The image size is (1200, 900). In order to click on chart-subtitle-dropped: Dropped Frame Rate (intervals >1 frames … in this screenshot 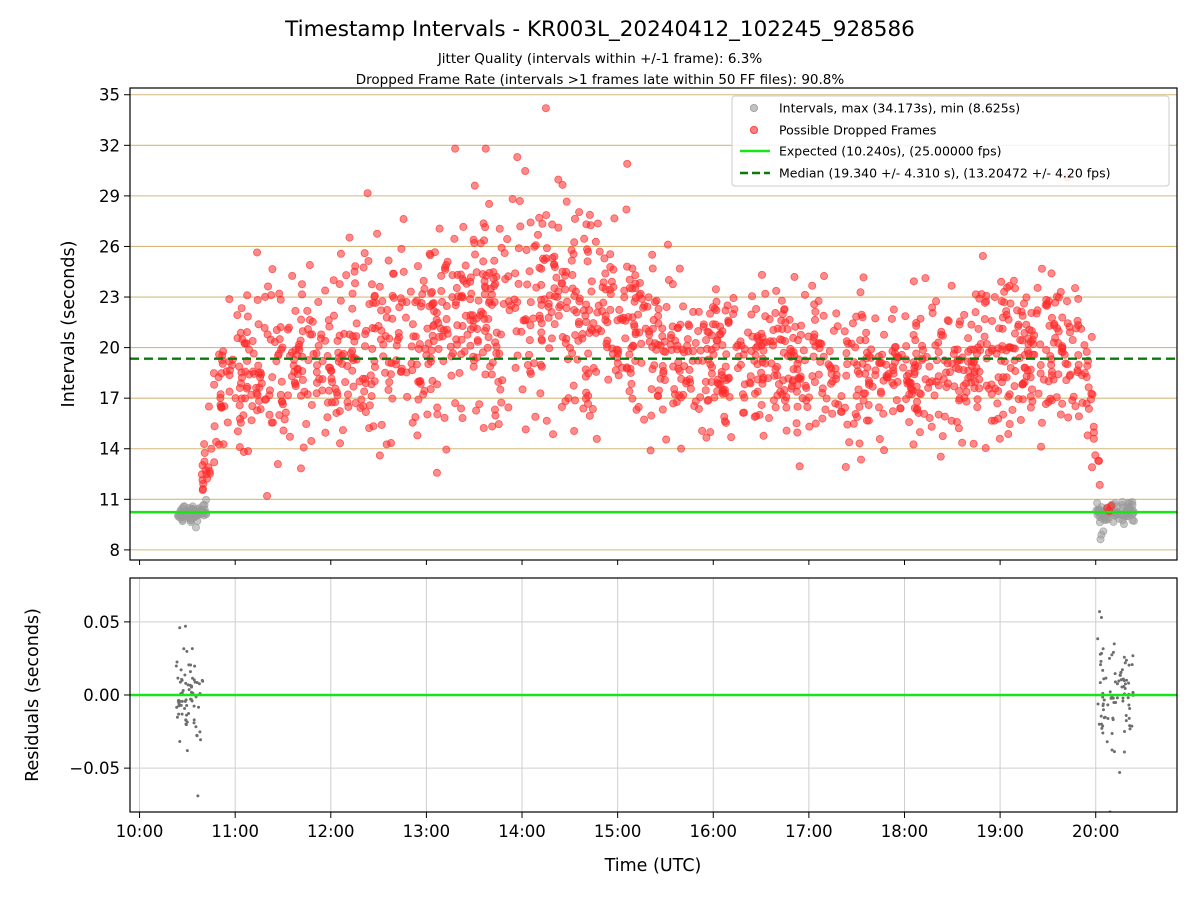, I will do `click(600, 80)`.